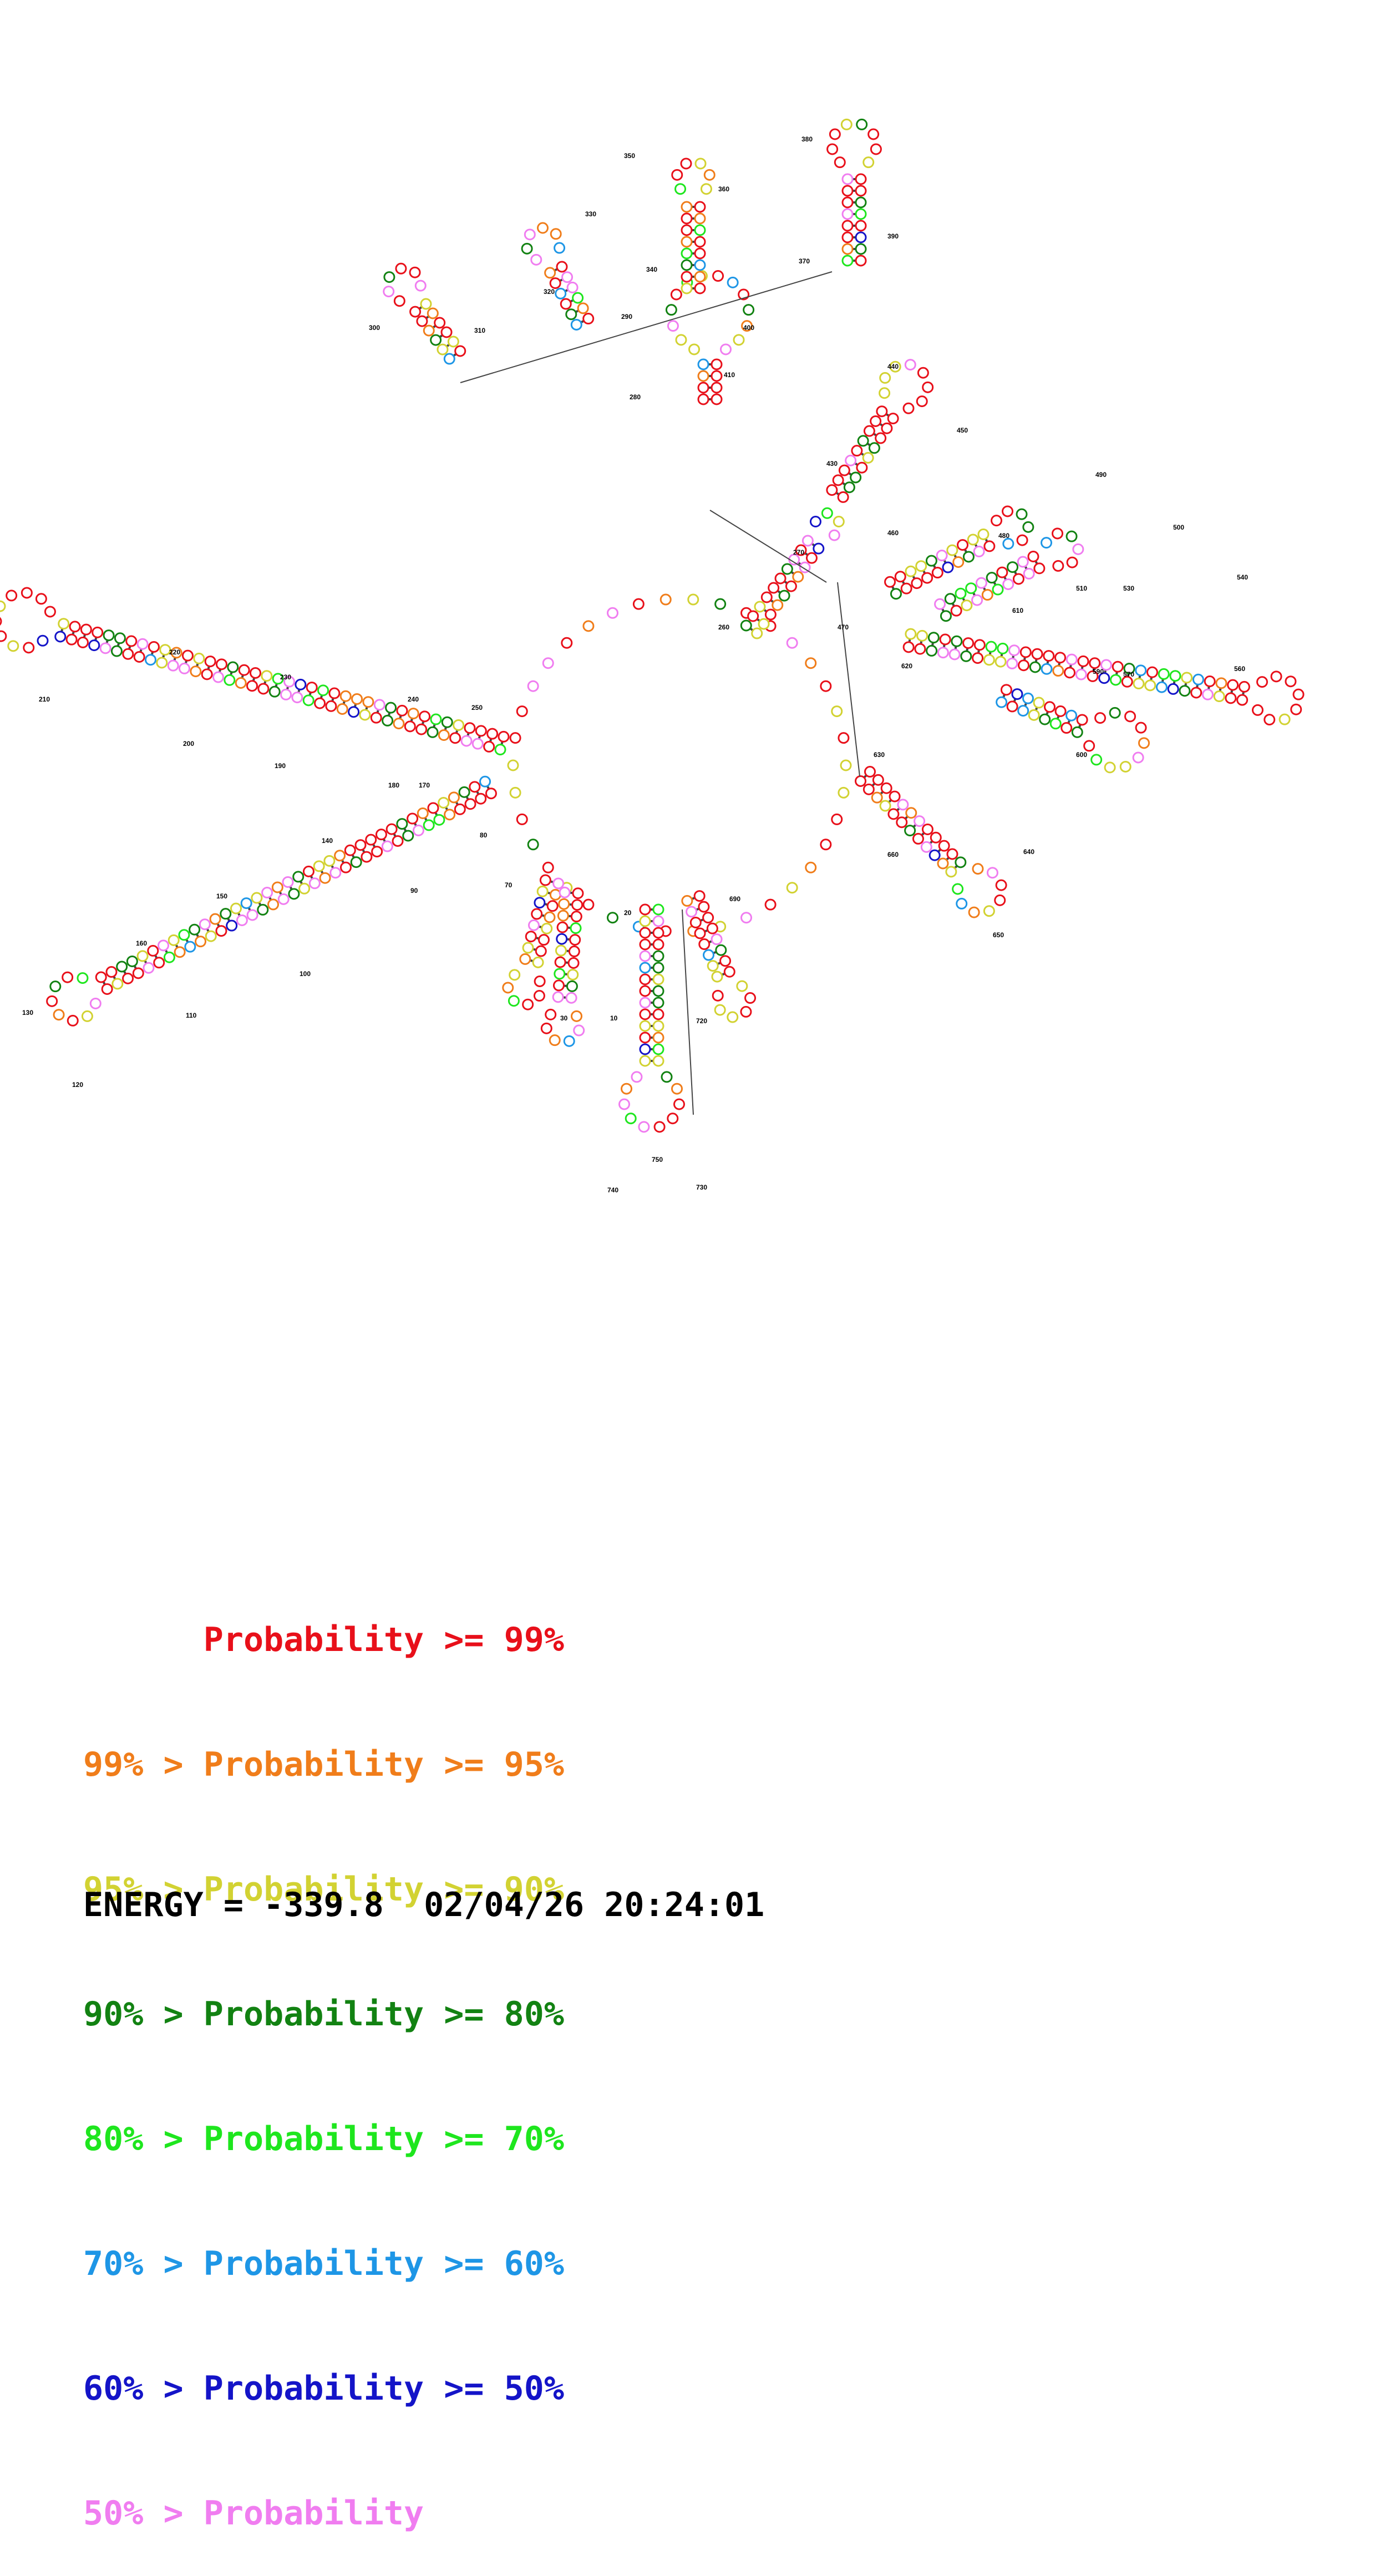 Image resolution: width=1375 pixels, height=2576 pixels. I want to click on legend-row-below-50: 50% > Probability, so click(323, 2513).